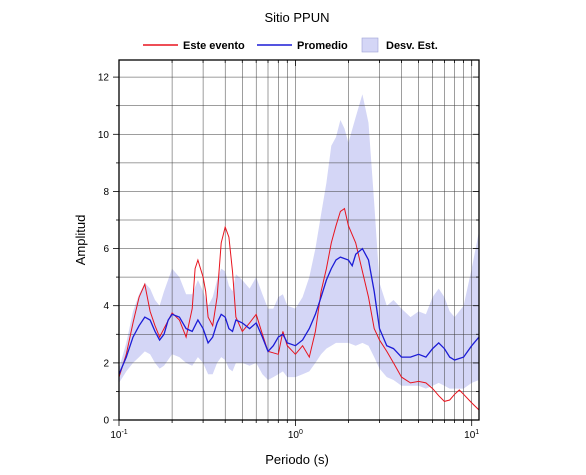 The width and height of the screenshot is (586, 475). What do you see at coordinates (106, 421) in the screenshot?
I see `y-tick-label: 0` at bounding box center [106, 421].